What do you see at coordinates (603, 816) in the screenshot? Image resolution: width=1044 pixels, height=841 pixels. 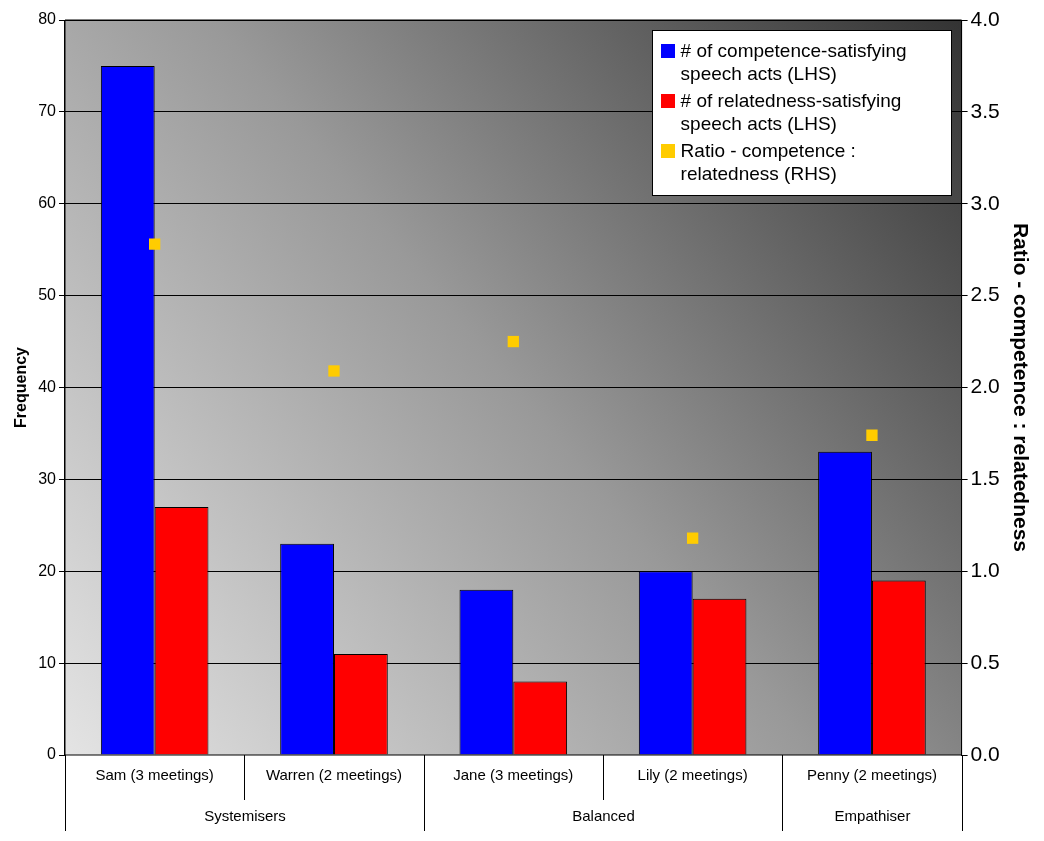 I see `text: Balanced` at bounding box center [603, 816].